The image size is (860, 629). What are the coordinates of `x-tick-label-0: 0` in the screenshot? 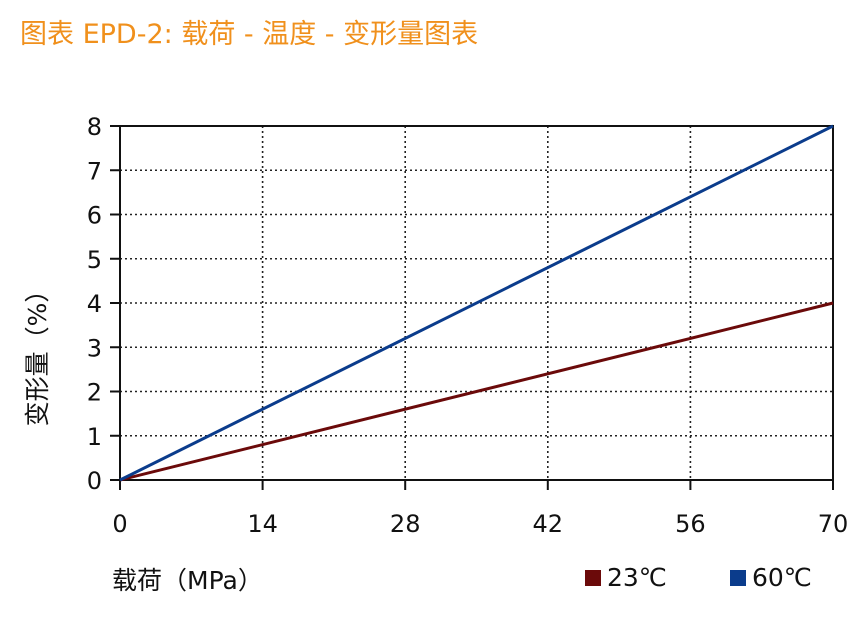 It's located at (119, 524).